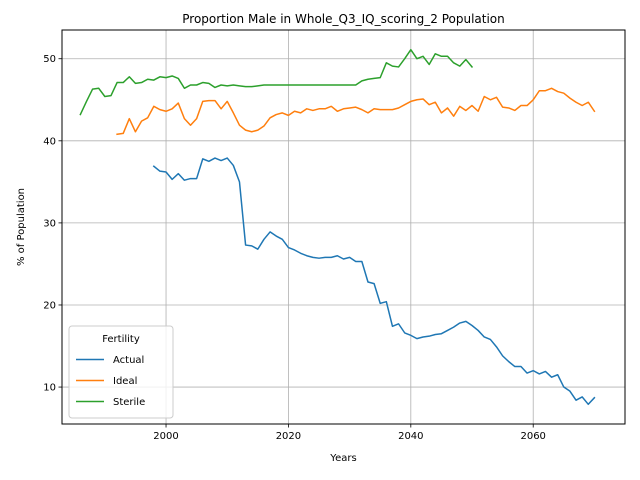  Describe the element at coordinates (276, 82) in the screenshot. I see `series-line-sterile` at that location.